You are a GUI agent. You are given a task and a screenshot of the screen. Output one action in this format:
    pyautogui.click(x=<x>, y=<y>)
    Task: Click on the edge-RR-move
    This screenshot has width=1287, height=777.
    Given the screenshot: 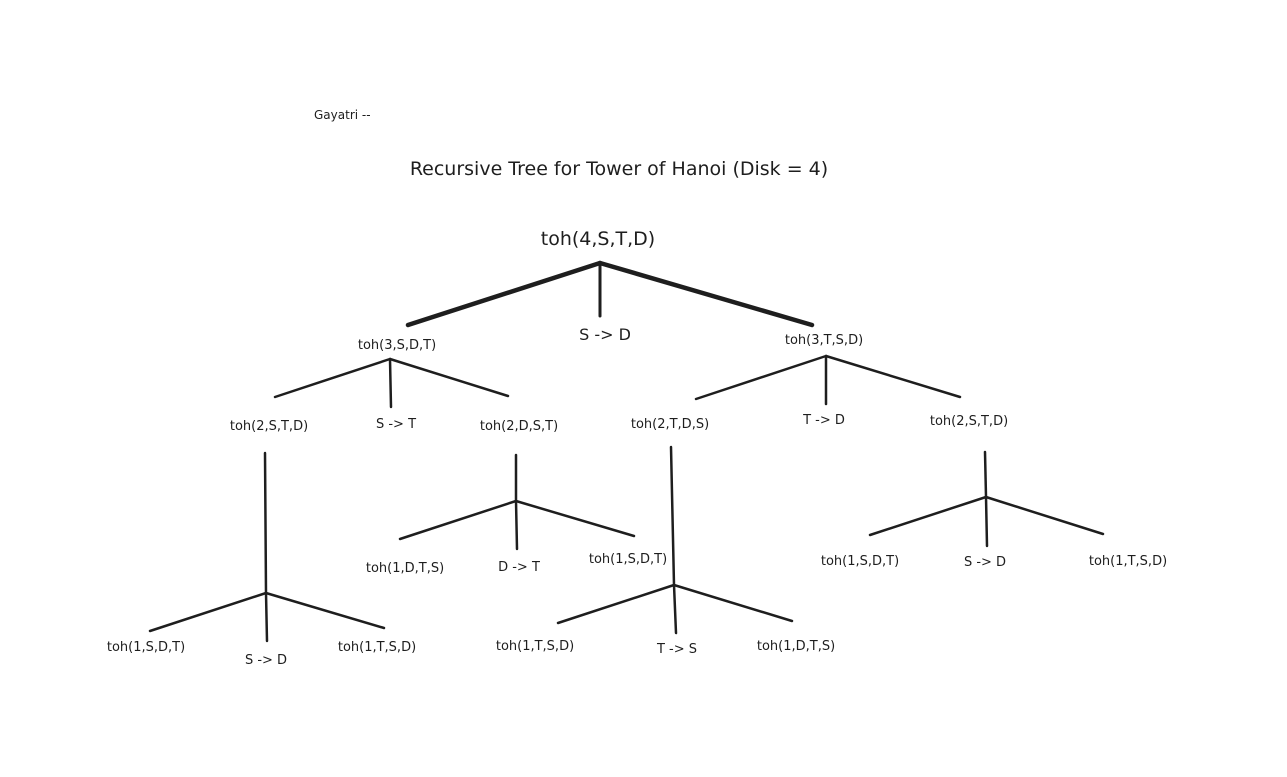 What is the action you would take?
    pyautogui.click(x=986, y=521)
    